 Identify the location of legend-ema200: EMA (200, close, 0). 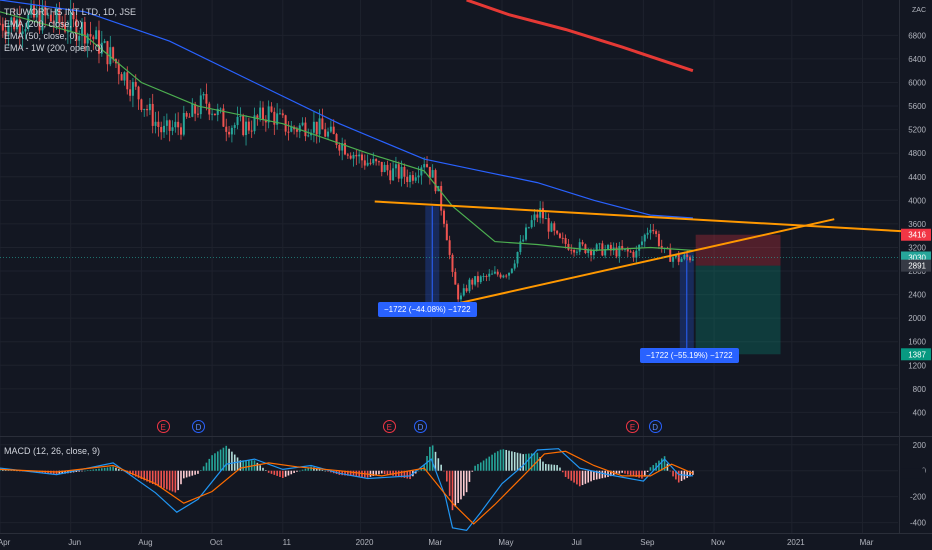
(43, 24).